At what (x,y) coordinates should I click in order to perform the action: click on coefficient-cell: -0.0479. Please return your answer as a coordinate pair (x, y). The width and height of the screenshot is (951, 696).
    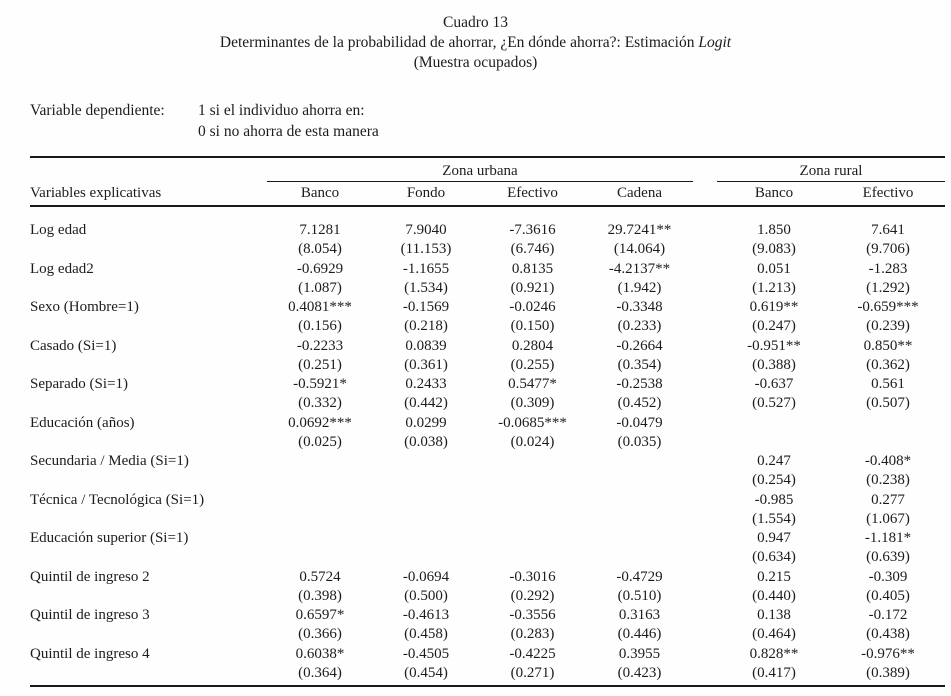
    Looking at the image, I should click on (639, 422).